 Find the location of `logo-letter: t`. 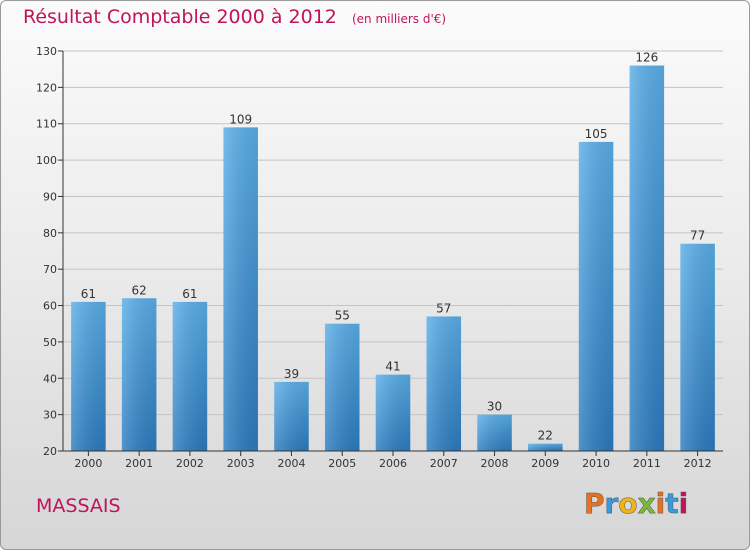

logo-letter: t is located at coordinates (672, 504).